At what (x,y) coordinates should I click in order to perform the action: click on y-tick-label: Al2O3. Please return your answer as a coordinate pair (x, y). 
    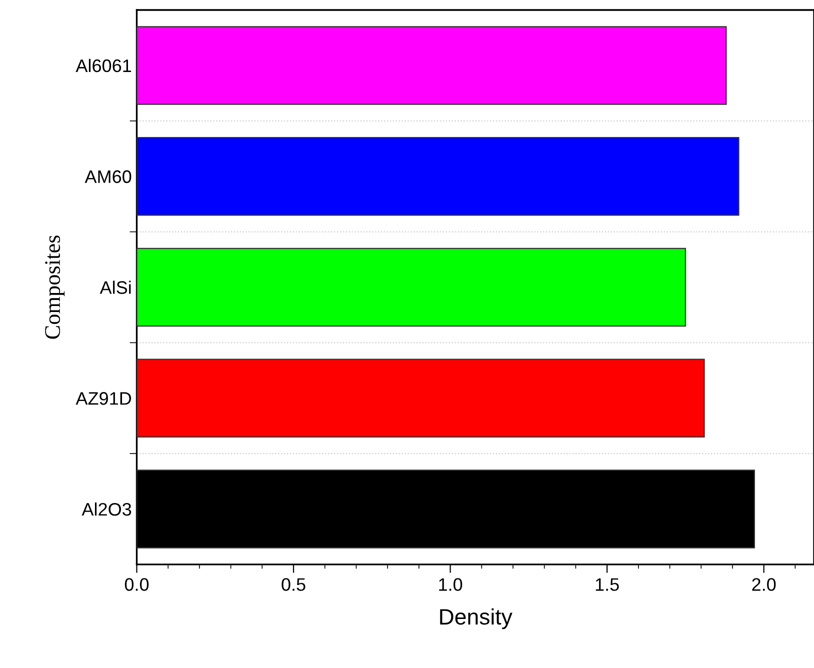
    Looking at the image, I should click on (107, 509).